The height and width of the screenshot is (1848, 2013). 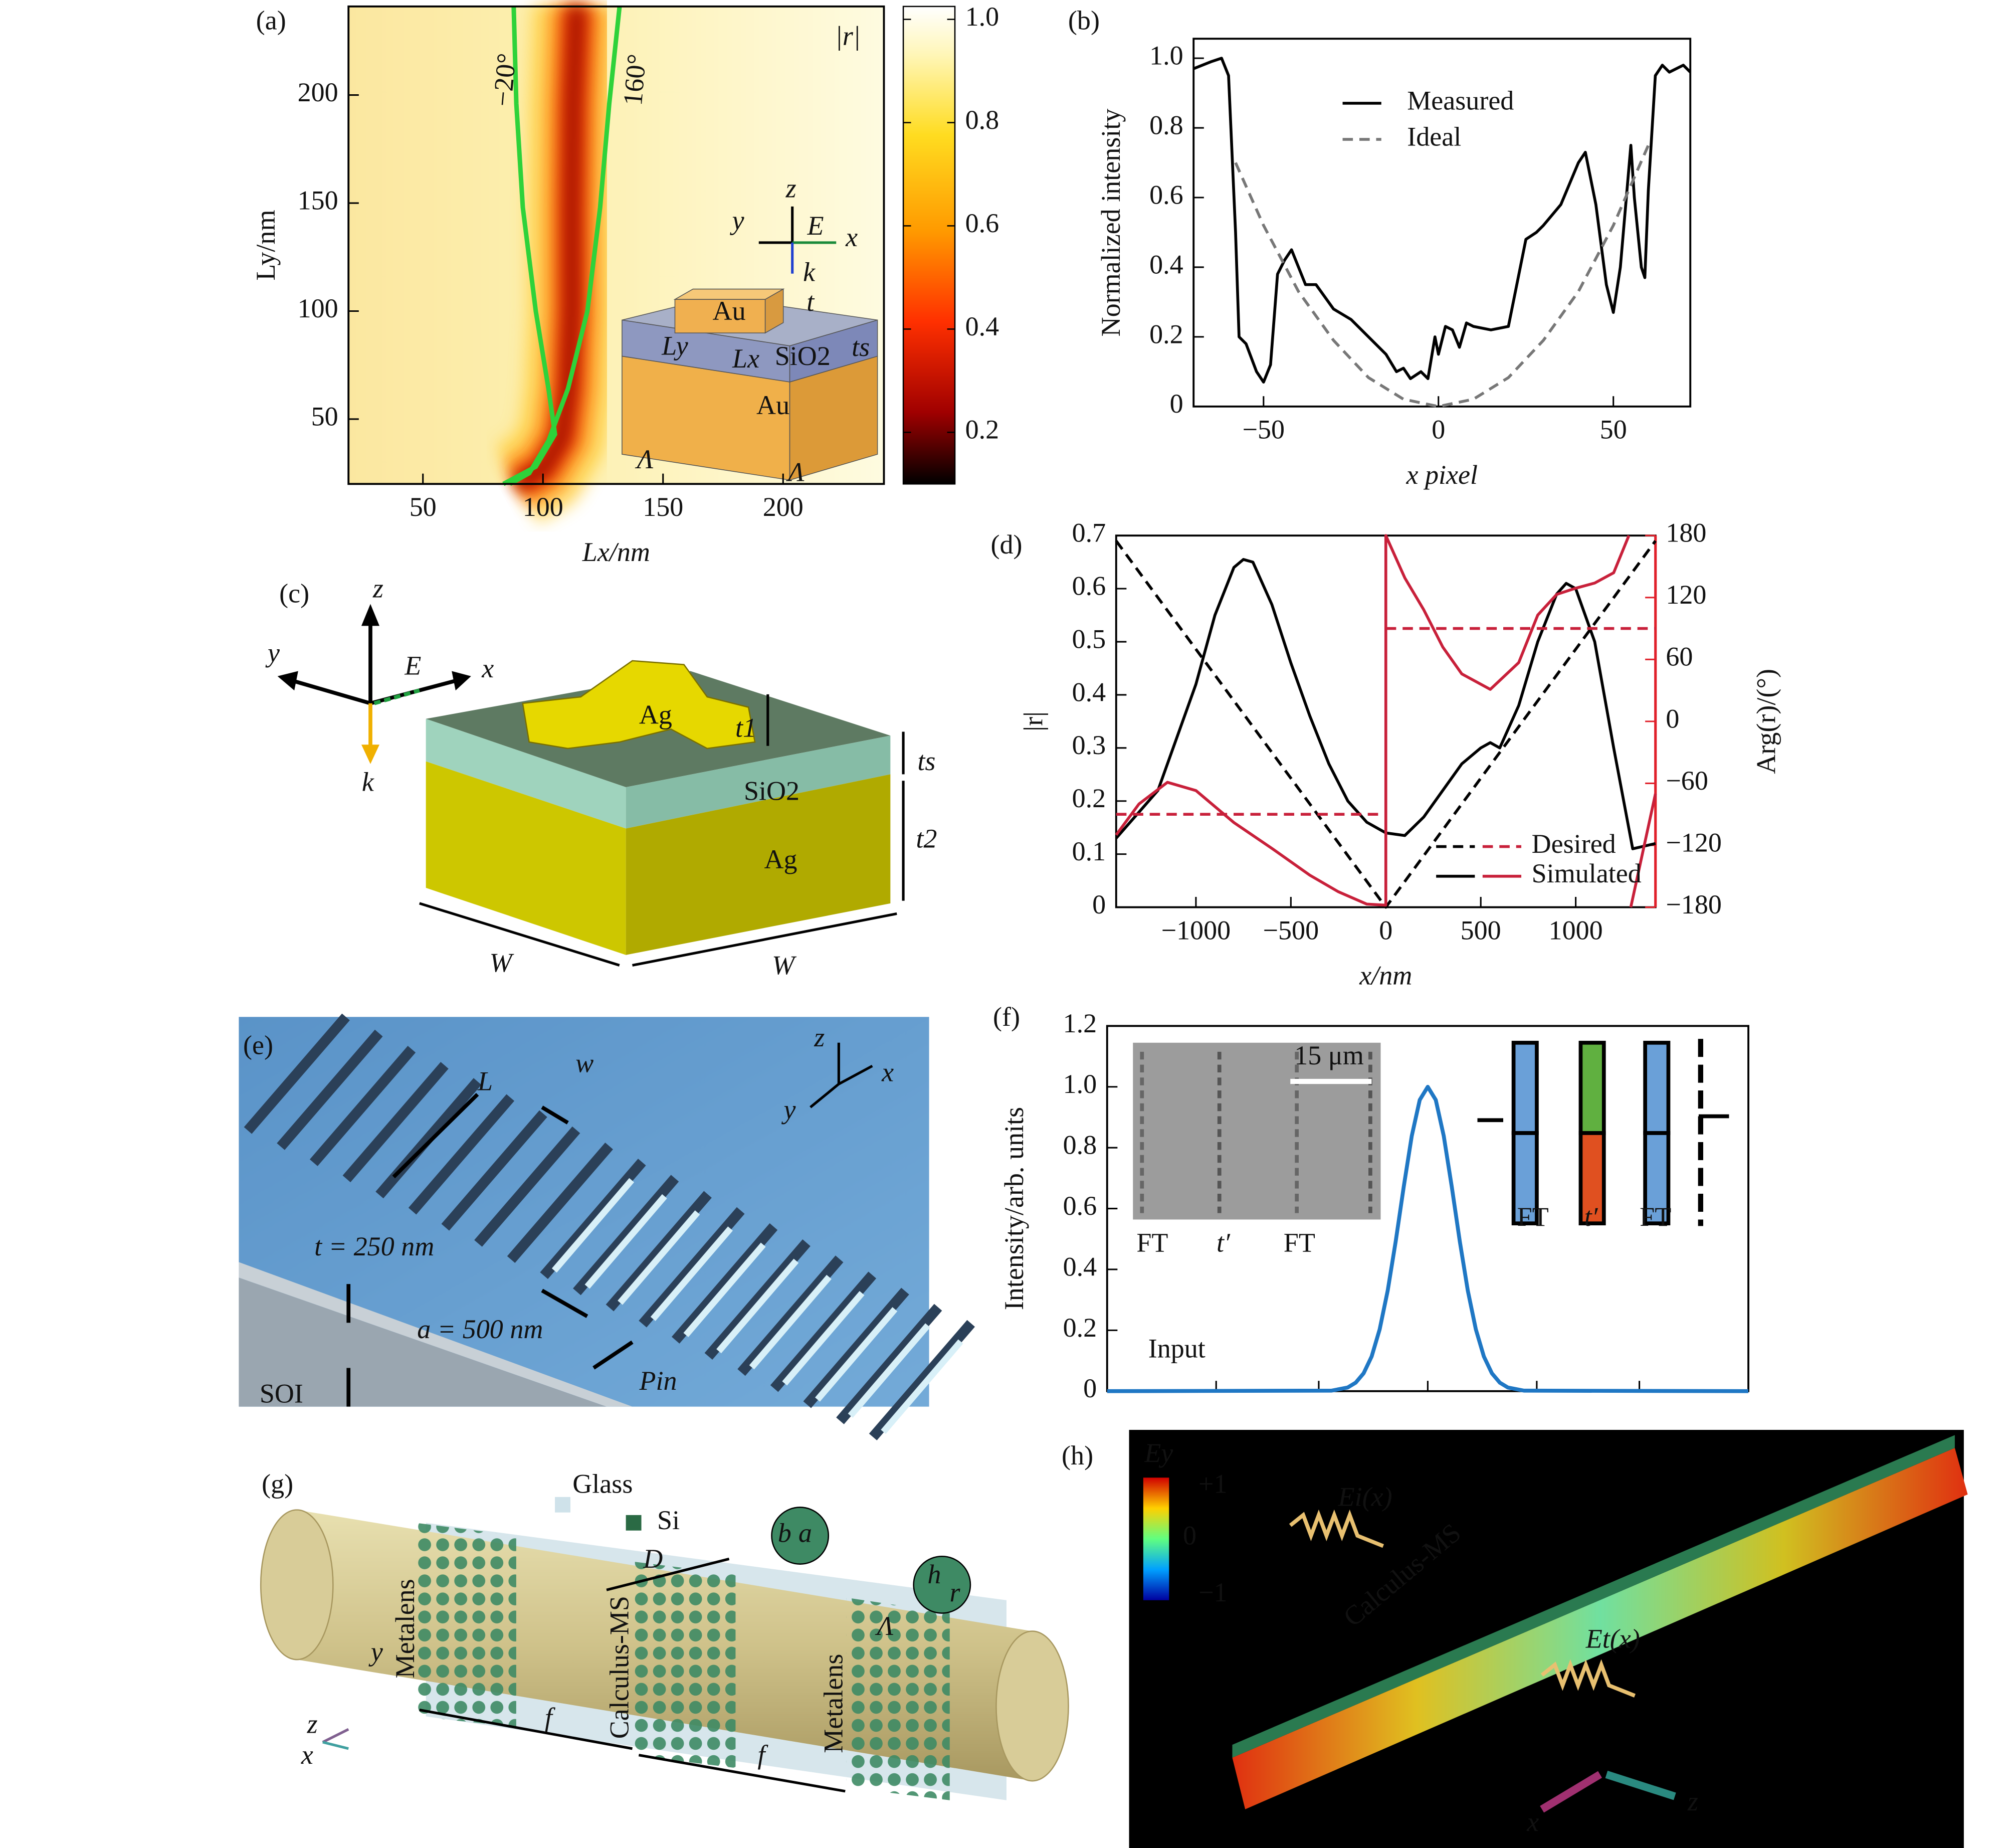 I want to click on inset-label: Au, so click(x=773, y=405).